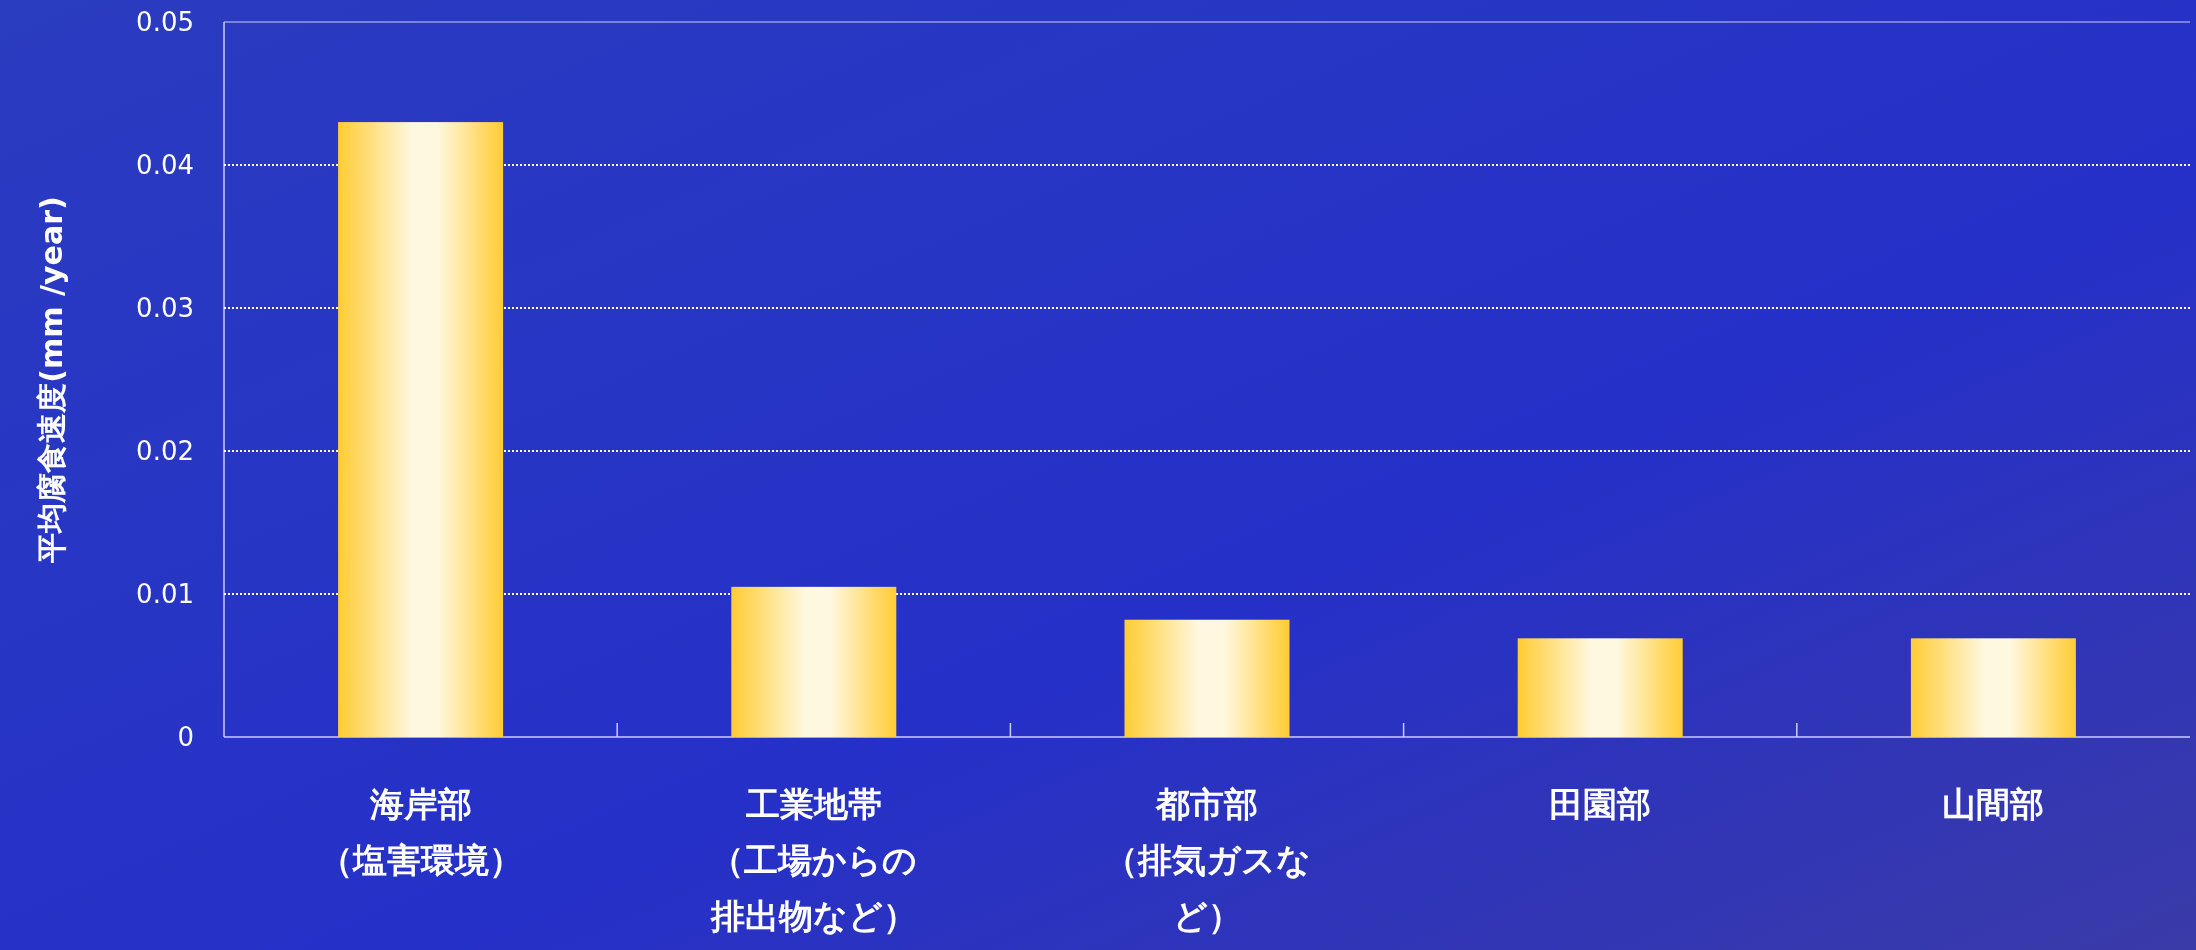 This screenshot has height=950, width=2196. I want to click on y-tick-label: 0.05, so click(165, 22).